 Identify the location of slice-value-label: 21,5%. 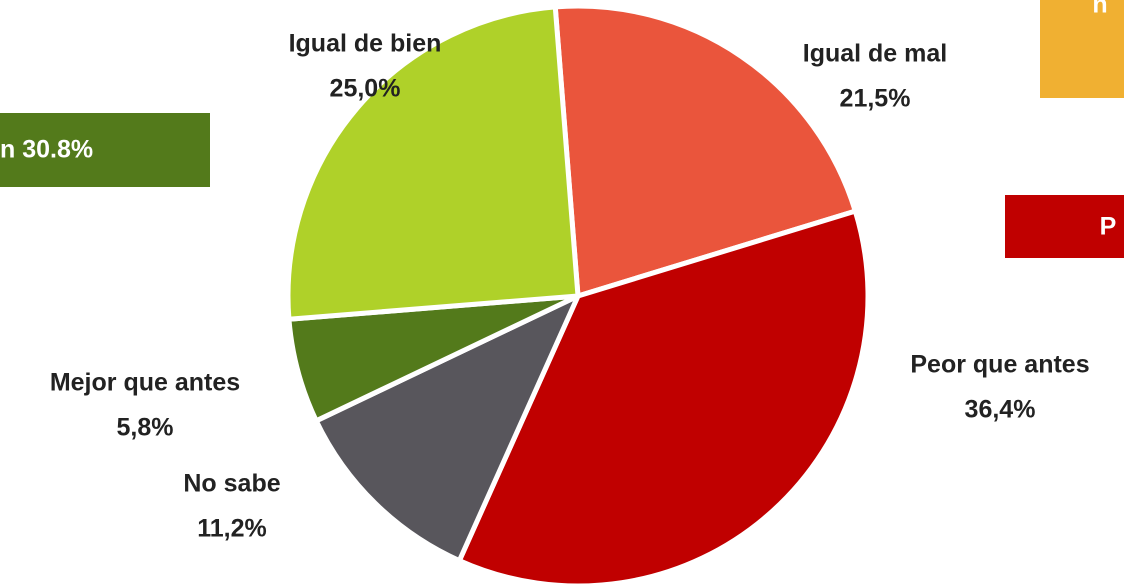
(875, 99).